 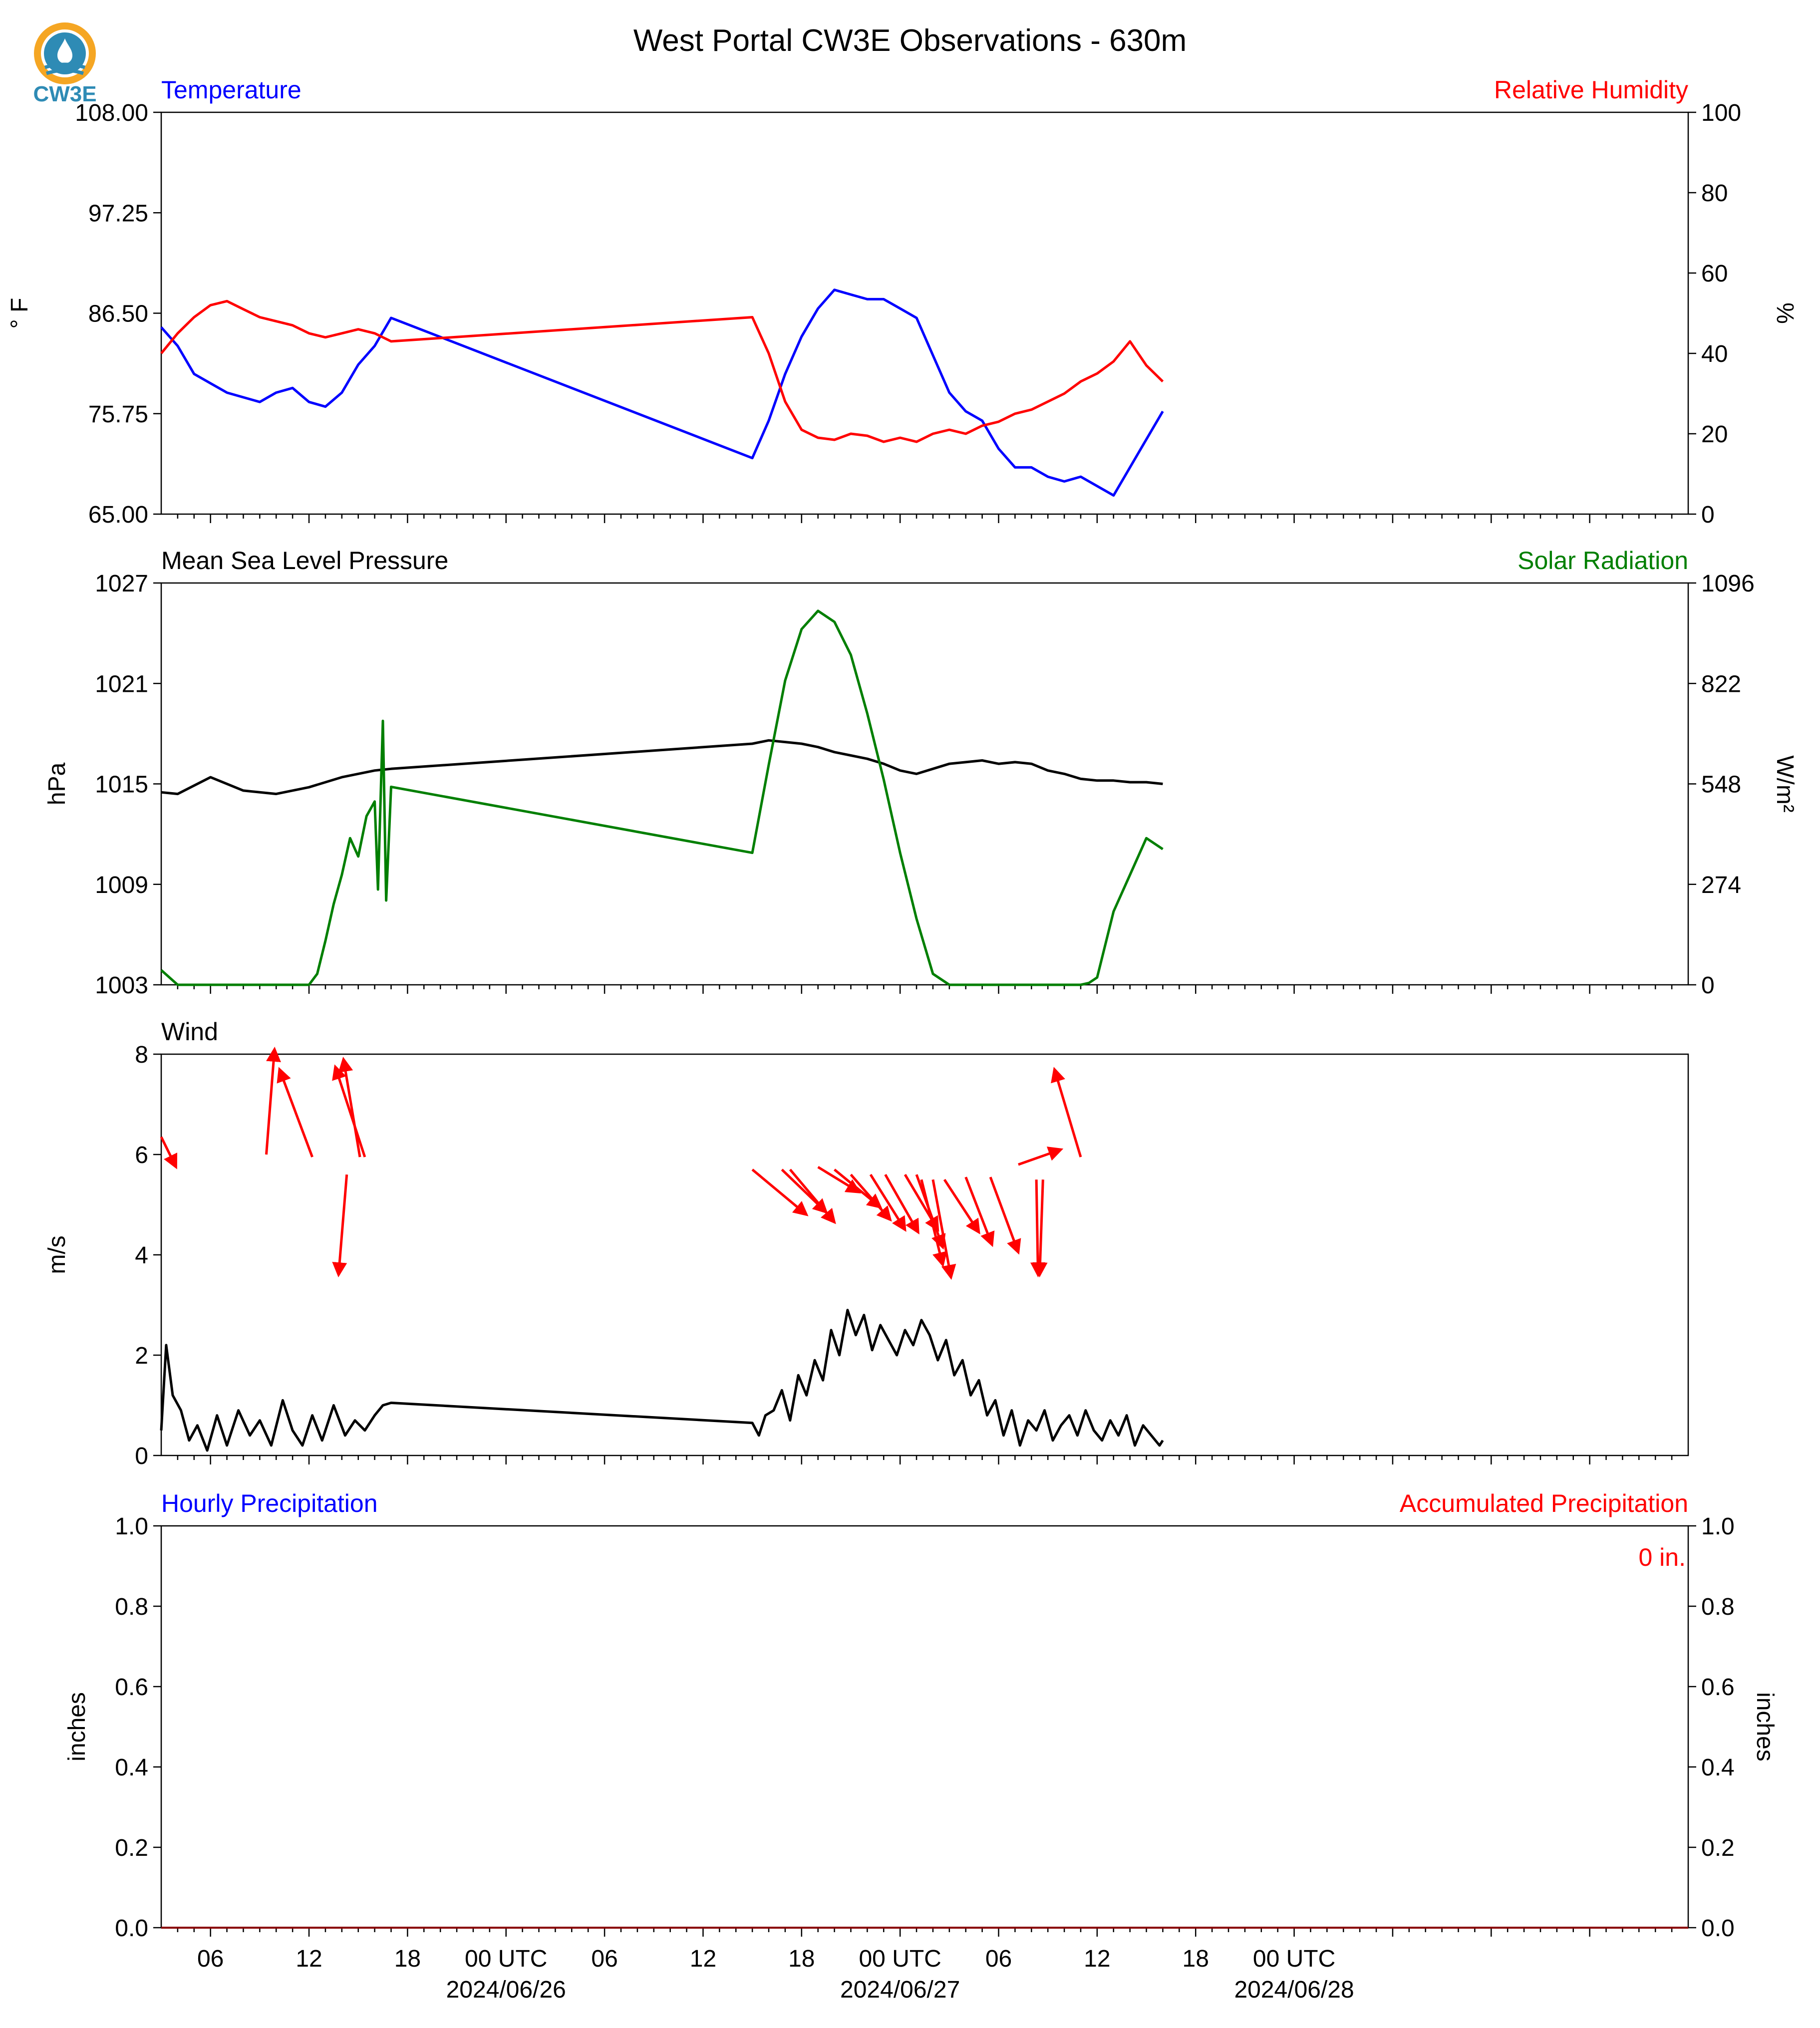 I want to click on series-line-solar-radiation, so click(x=662, y=797).